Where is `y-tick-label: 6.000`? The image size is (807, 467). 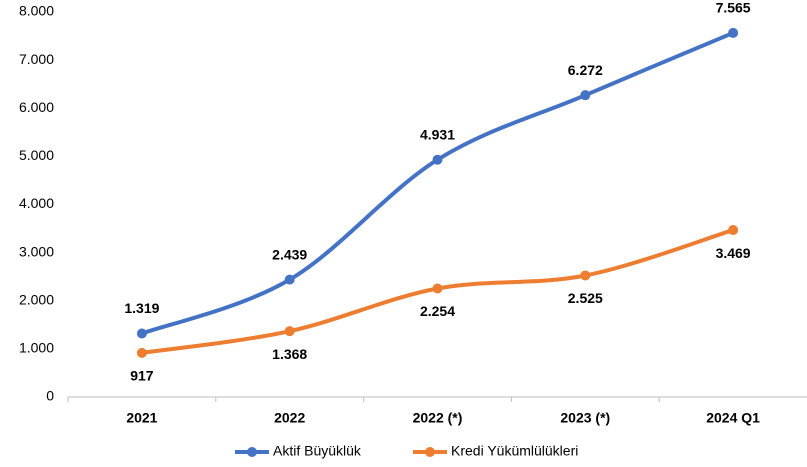
y-tick-label: 6.000 is located at coordinates (36, 107).